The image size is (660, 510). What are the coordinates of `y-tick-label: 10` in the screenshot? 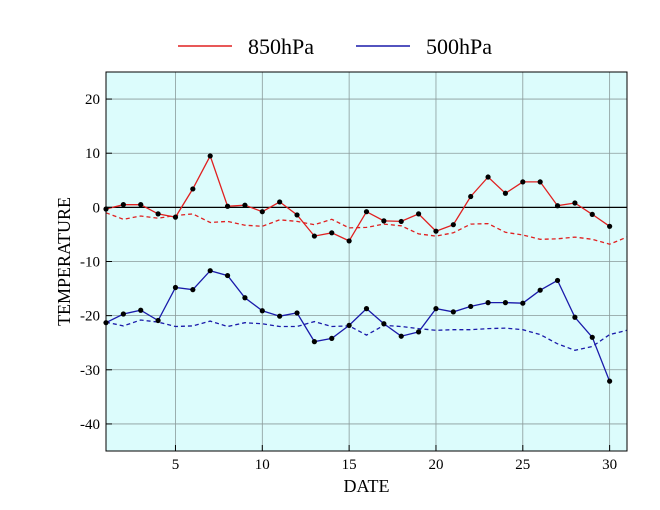 It's located at (92, 154).